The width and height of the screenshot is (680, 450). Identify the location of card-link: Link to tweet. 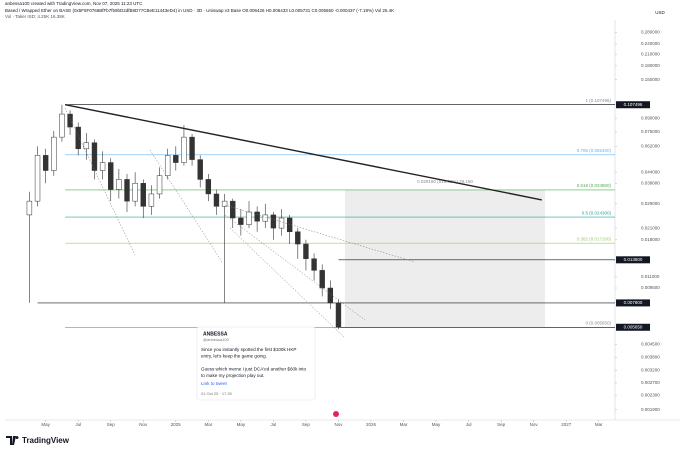
(214, 383).